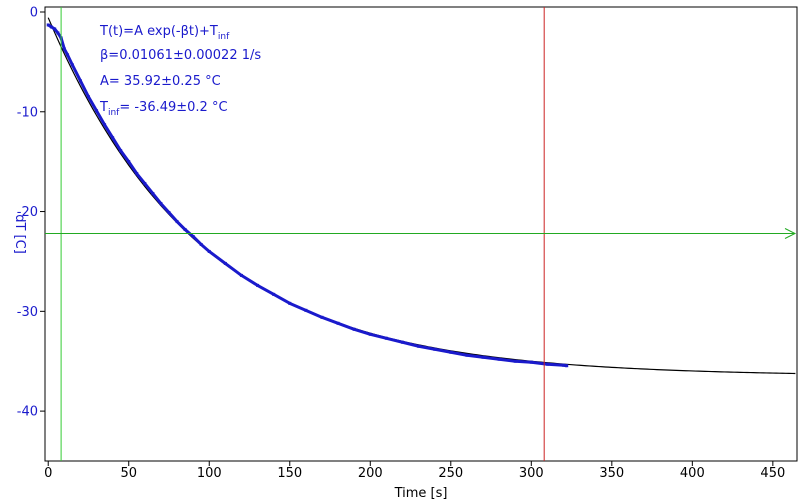 This screenshot has width=800, height=504. I want to click on fit-beta-label: β=0.01061±0.00022 1/s, so click(180, 55).